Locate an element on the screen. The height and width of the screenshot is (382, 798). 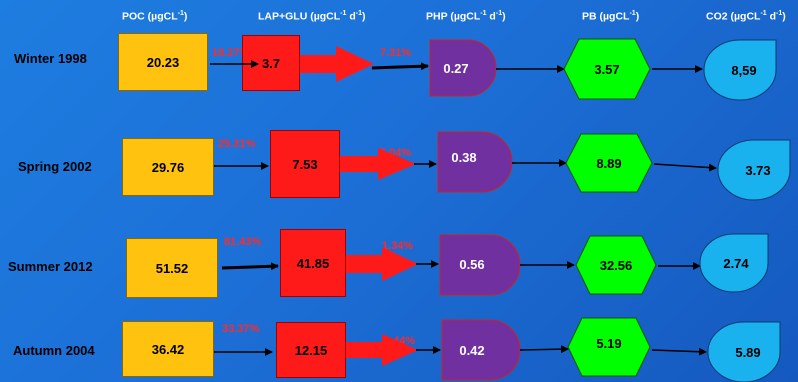
pb-value: 32.56 is located at coordinates (616, 265).